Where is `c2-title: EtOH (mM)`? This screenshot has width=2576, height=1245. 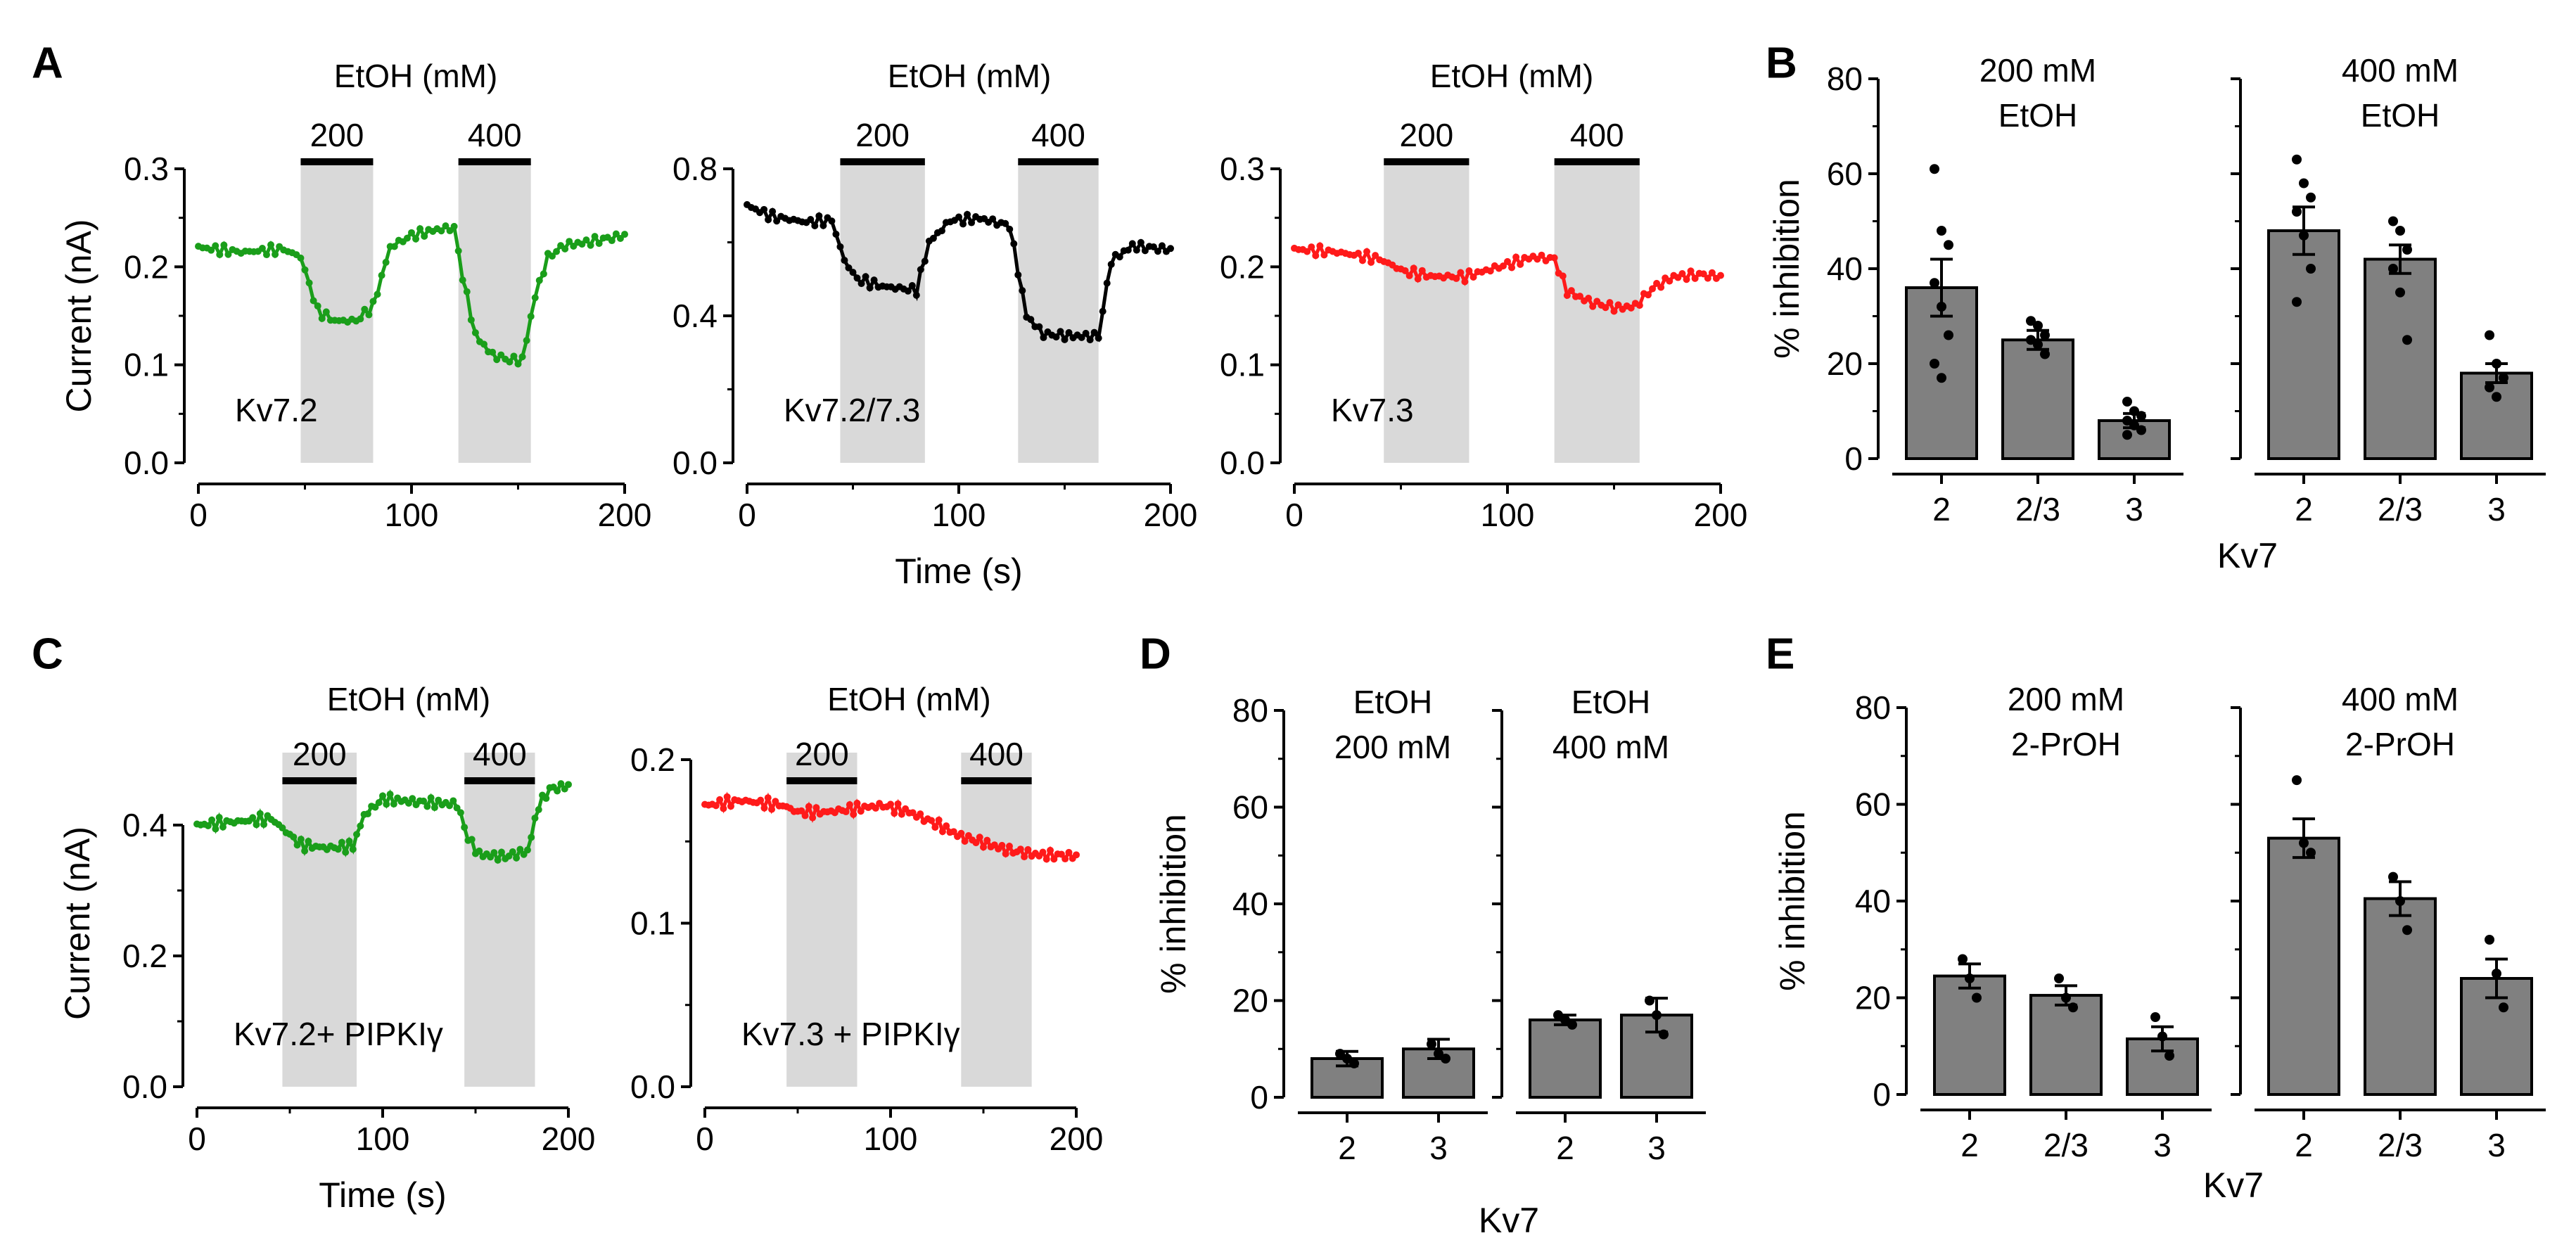
c2-title: EtOH (mM) is located at coordinates (909, 699).